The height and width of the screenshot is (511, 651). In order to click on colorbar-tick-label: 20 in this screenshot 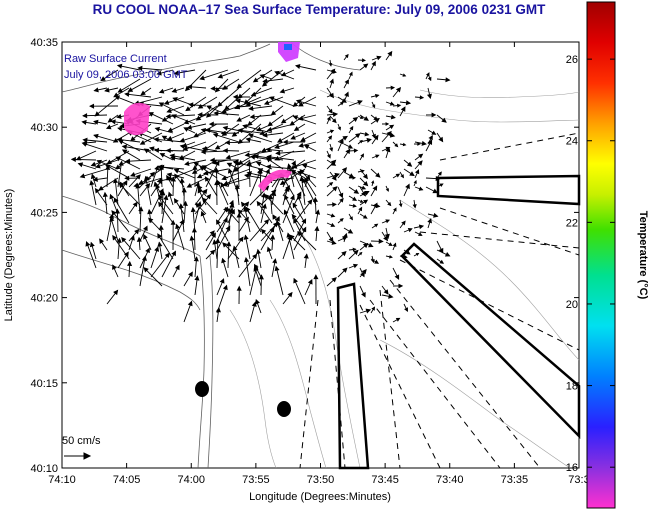, I will do `click(572, 305)`.